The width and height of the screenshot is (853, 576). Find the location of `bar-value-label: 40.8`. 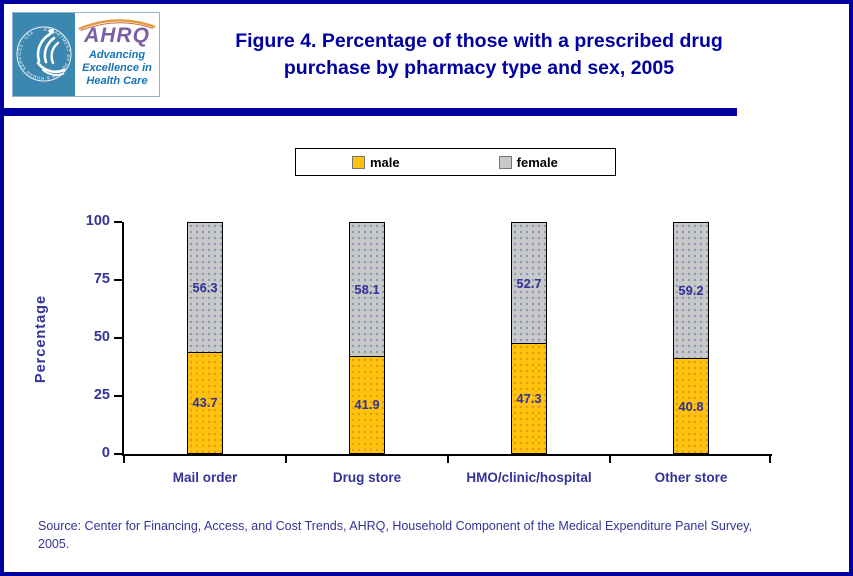

bar-value-label: 40.8 is located at coordinates (691, 406).